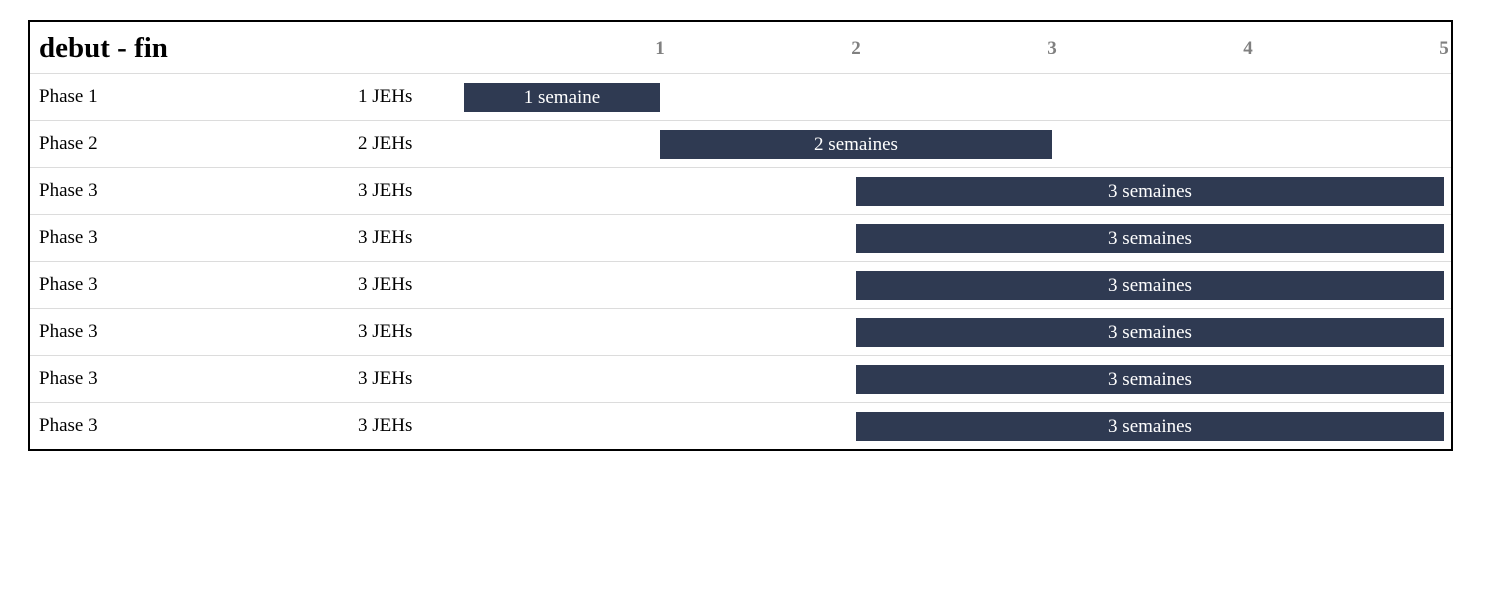  What do you see at coordinates (103, 48) in the screenshot?
I see `chart-title: debut - fin` at bounding box center [103, 48].